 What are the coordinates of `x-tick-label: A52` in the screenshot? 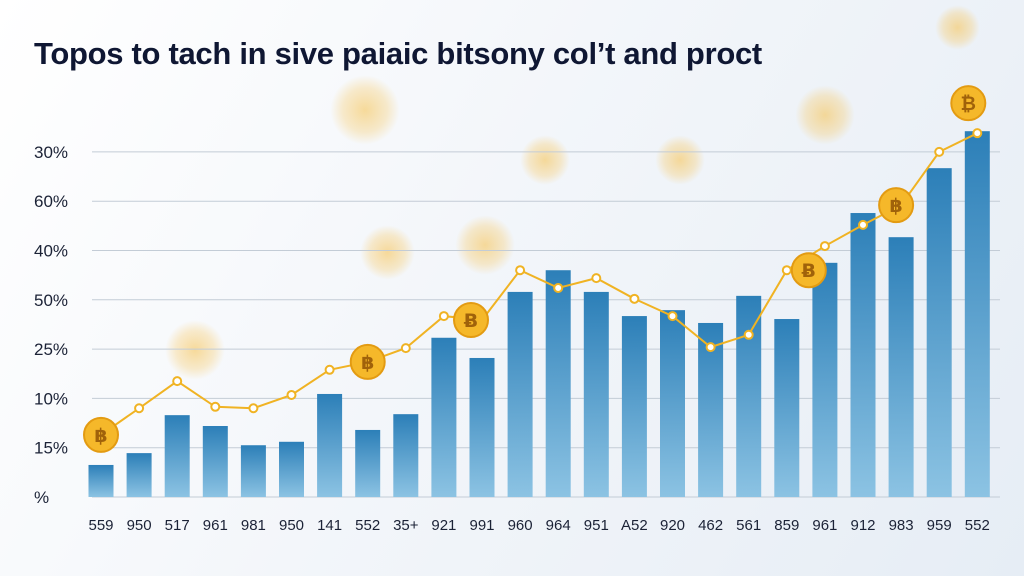 It's located at (634, 525).